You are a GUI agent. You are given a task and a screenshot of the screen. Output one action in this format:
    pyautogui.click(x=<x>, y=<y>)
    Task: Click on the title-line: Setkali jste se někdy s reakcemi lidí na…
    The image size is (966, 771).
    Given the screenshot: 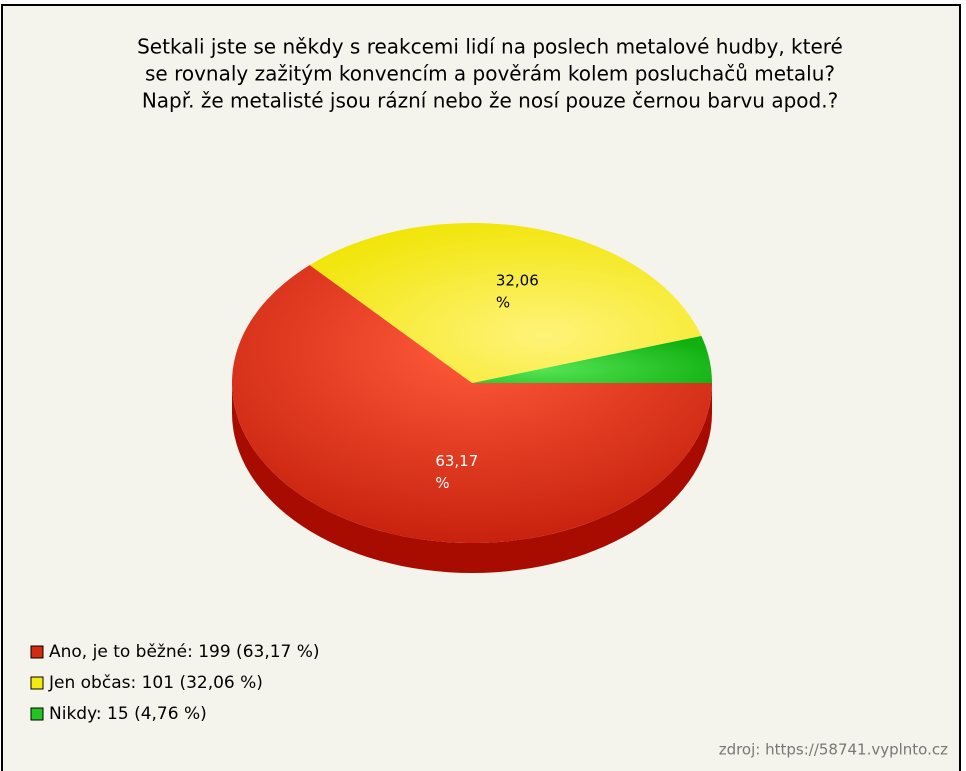 What is the action you would take?
    pyautogui.click(x=490, y=47)
    